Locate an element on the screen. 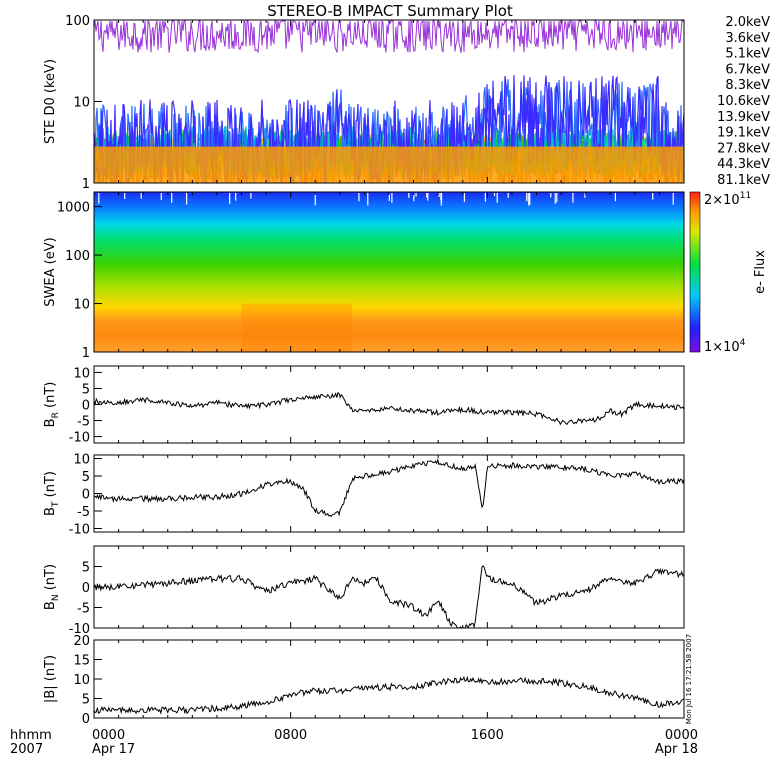 The image size is (780, 784). x-date-label: Apr 18 is located at coordinates (676, 749).